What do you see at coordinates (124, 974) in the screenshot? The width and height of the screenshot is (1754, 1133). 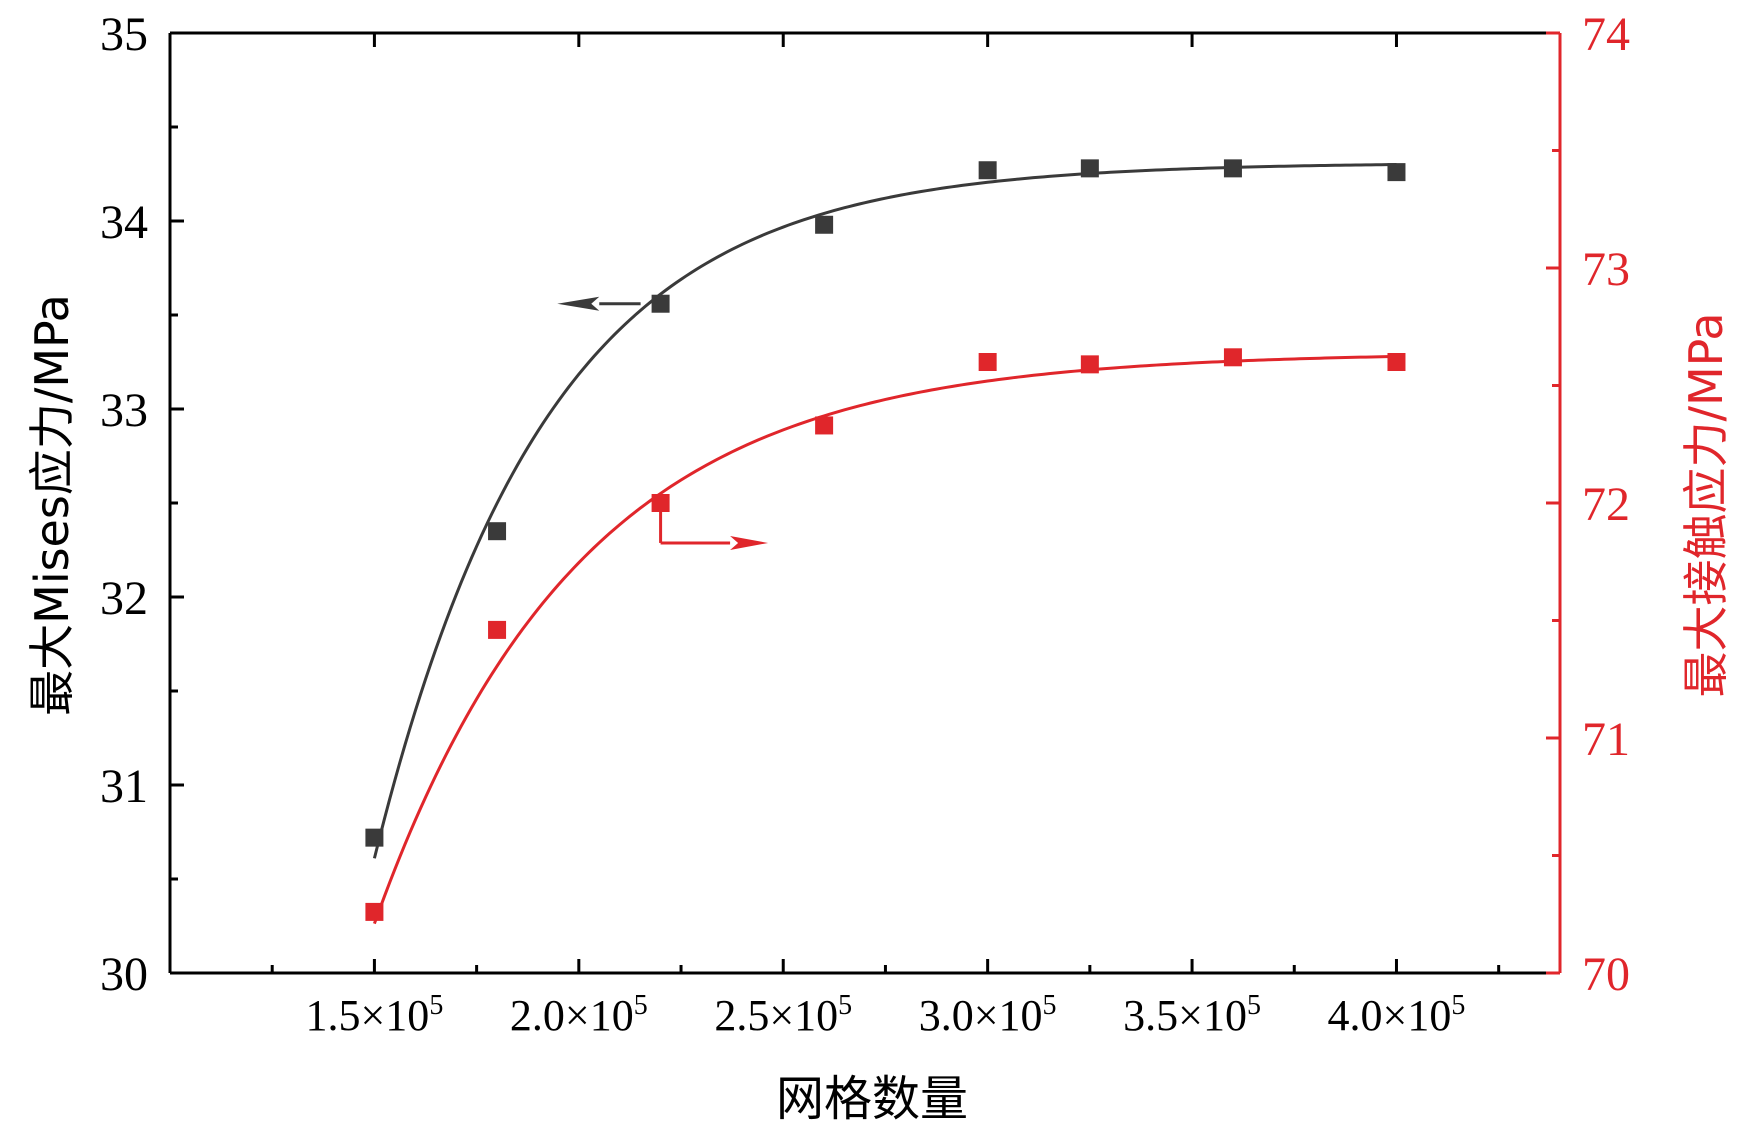 I see `y-left-tick-label: 30` at bounding box center [124, 974].